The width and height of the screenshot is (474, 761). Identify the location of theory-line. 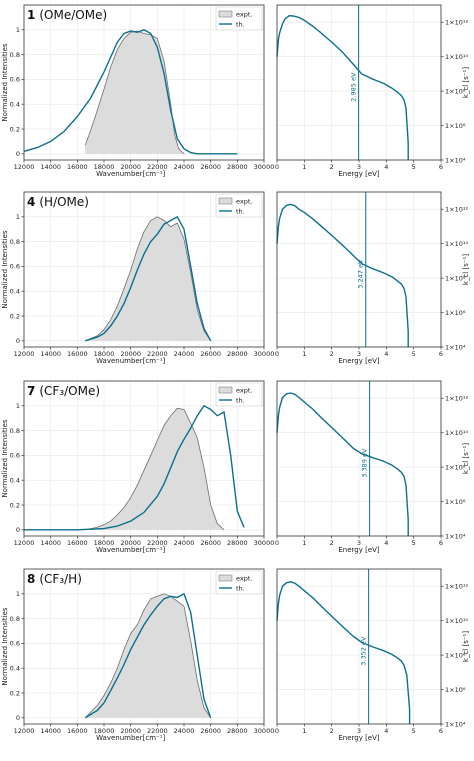
(134, 467).